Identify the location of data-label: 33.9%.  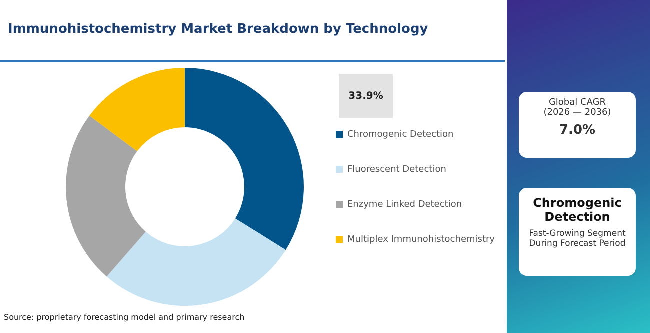
(366, 96).